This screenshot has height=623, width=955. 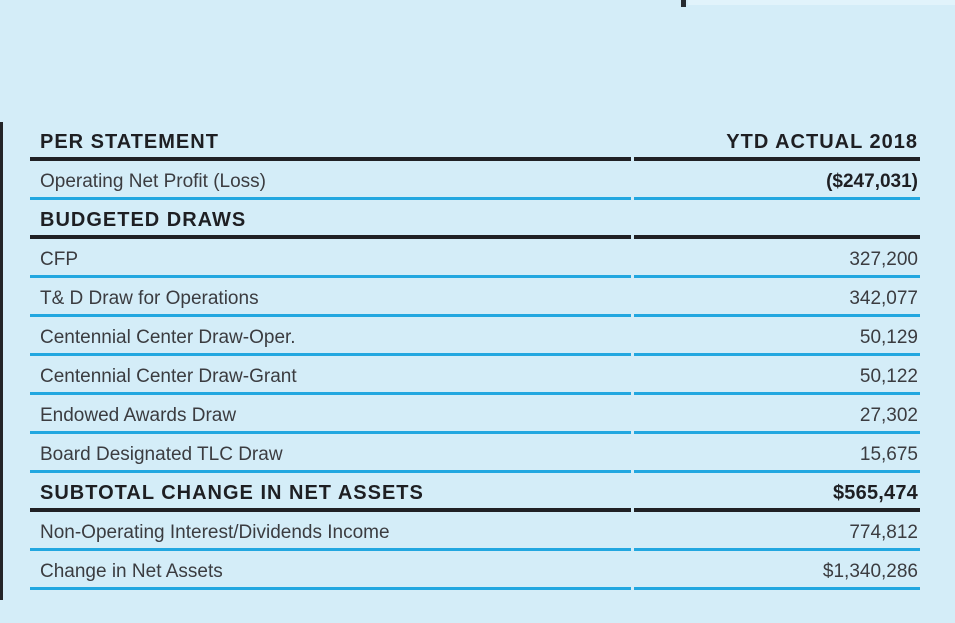 I want to click on row-value: 50,129, so click(x=777, y=336).